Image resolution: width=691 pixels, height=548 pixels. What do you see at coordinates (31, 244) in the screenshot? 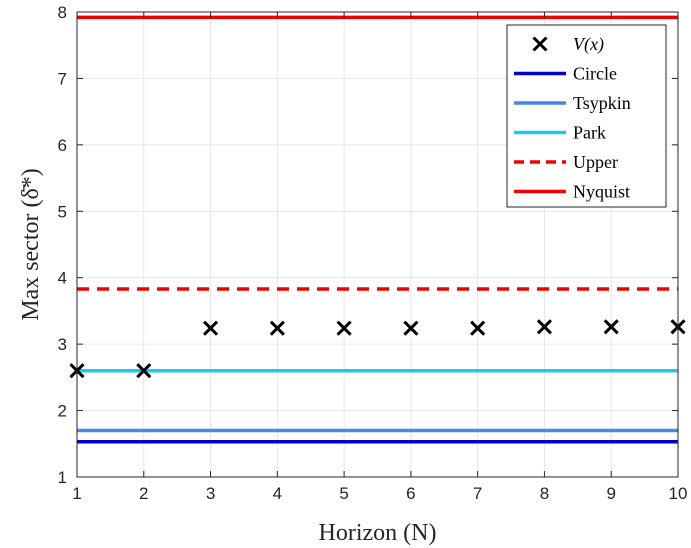
I see `y-axis-label: Max sector (δ̄*)` at bounding box center [31, 244].